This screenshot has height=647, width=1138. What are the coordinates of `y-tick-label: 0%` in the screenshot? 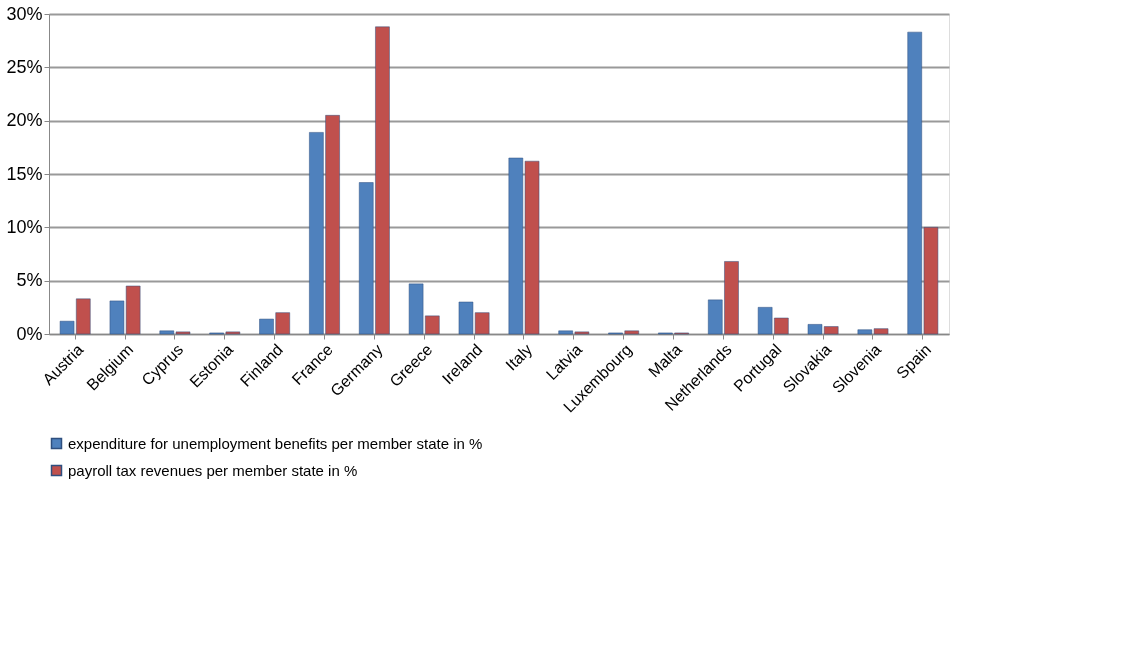 It's located at (29, 333).